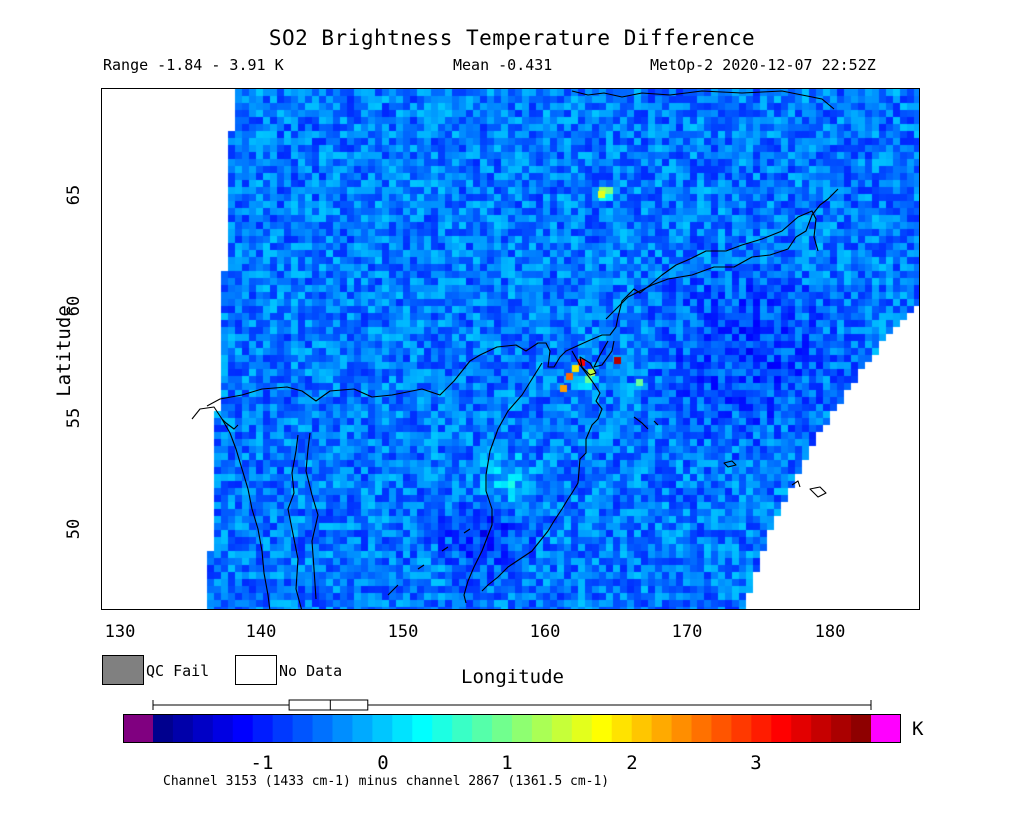 Image resolution: width=1024 pixels, height=813 pixels. What do you see at coordinates (74, 195) in the screenshot?
I see `y-tick-label: 65` at bounding box center [74, 195].